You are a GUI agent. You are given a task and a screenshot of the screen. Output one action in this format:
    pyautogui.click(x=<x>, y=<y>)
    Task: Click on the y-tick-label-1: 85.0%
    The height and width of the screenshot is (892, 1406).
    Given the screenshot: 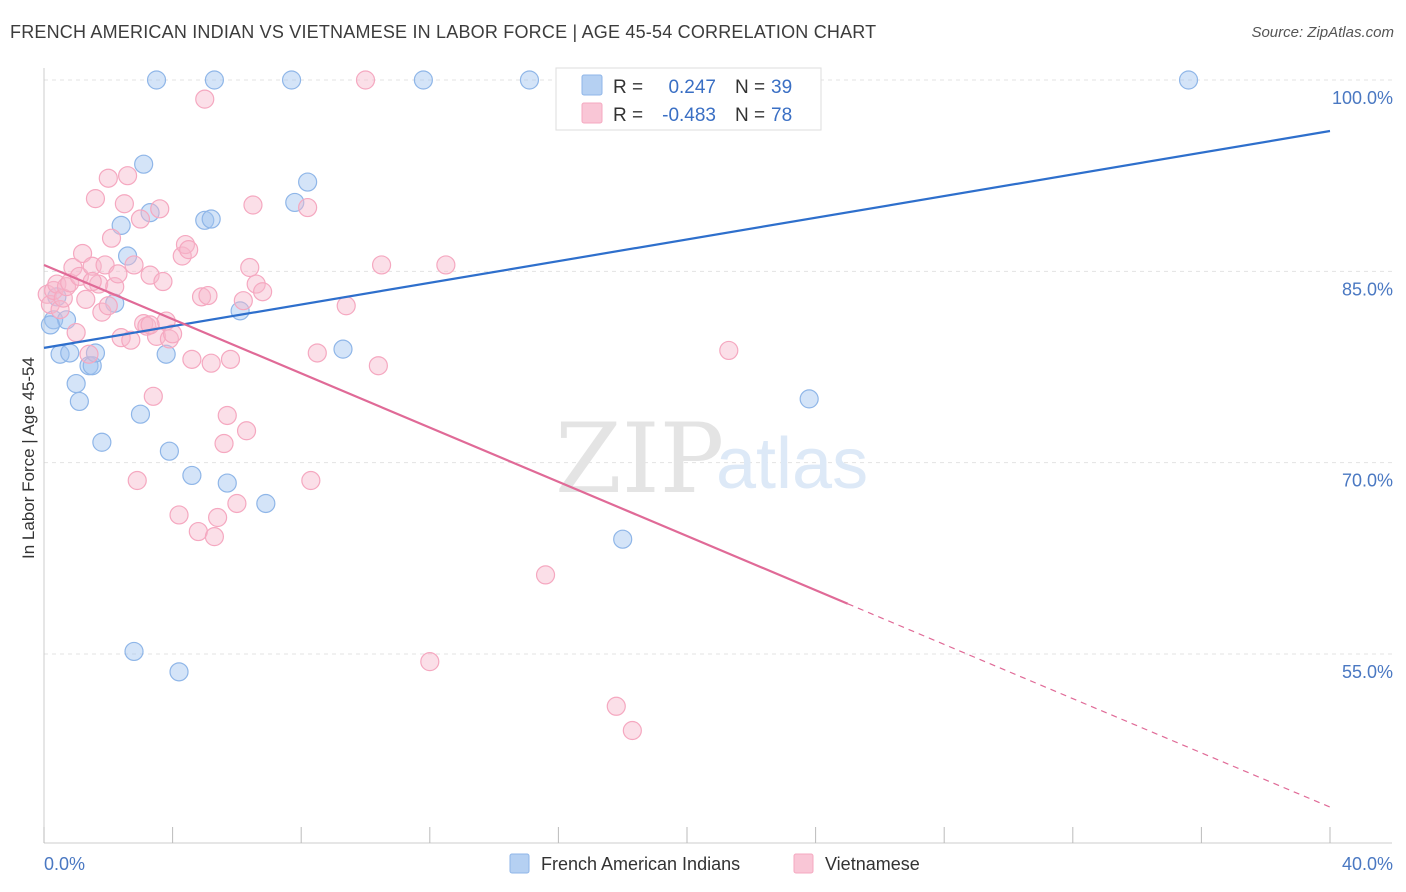 What is the action you would take?
    pyautogui.click(x=1367, y=289)
    